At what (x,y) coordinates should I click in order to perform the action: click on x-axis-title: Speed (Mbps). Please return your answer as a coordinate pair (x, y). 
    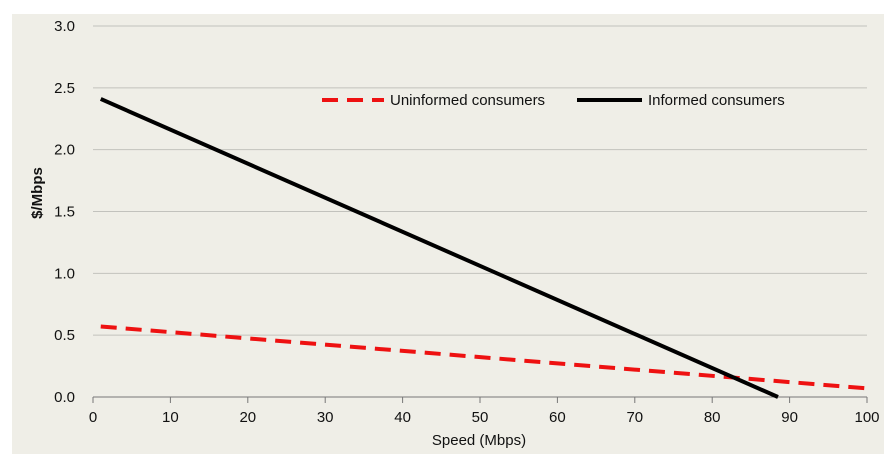
    Looking at the image, I should click on (479, 440).